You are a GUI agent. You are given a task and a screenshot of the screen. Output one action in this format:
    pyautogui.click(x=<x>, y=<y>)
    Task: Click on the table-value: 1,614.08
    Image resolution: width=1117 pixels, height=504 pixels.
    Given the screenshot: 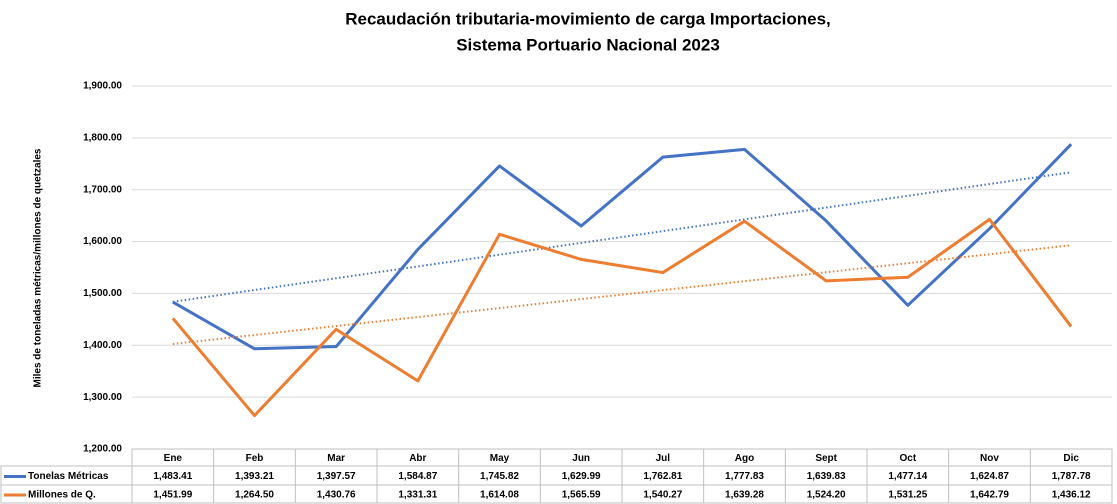 What is the action you would take?
    pyautogui.click(x=499, y=495)
    